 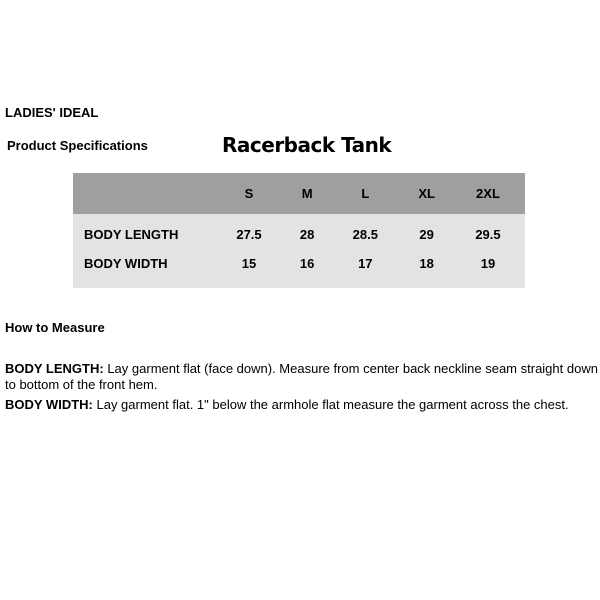 I want to click on table-cell: 27.5, so click(x=249, y=234).